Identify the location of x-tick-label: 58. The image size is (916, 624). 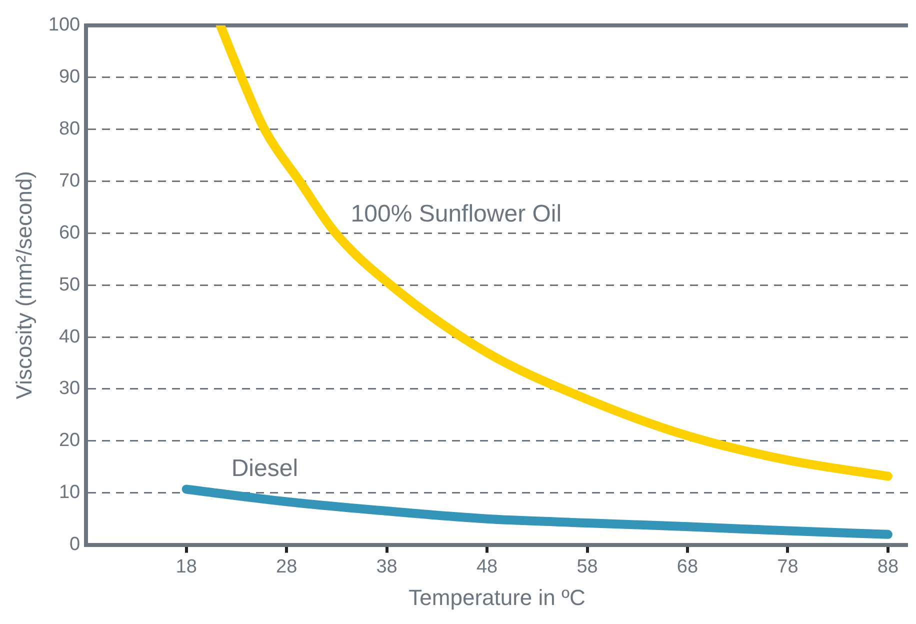
(587, 567).